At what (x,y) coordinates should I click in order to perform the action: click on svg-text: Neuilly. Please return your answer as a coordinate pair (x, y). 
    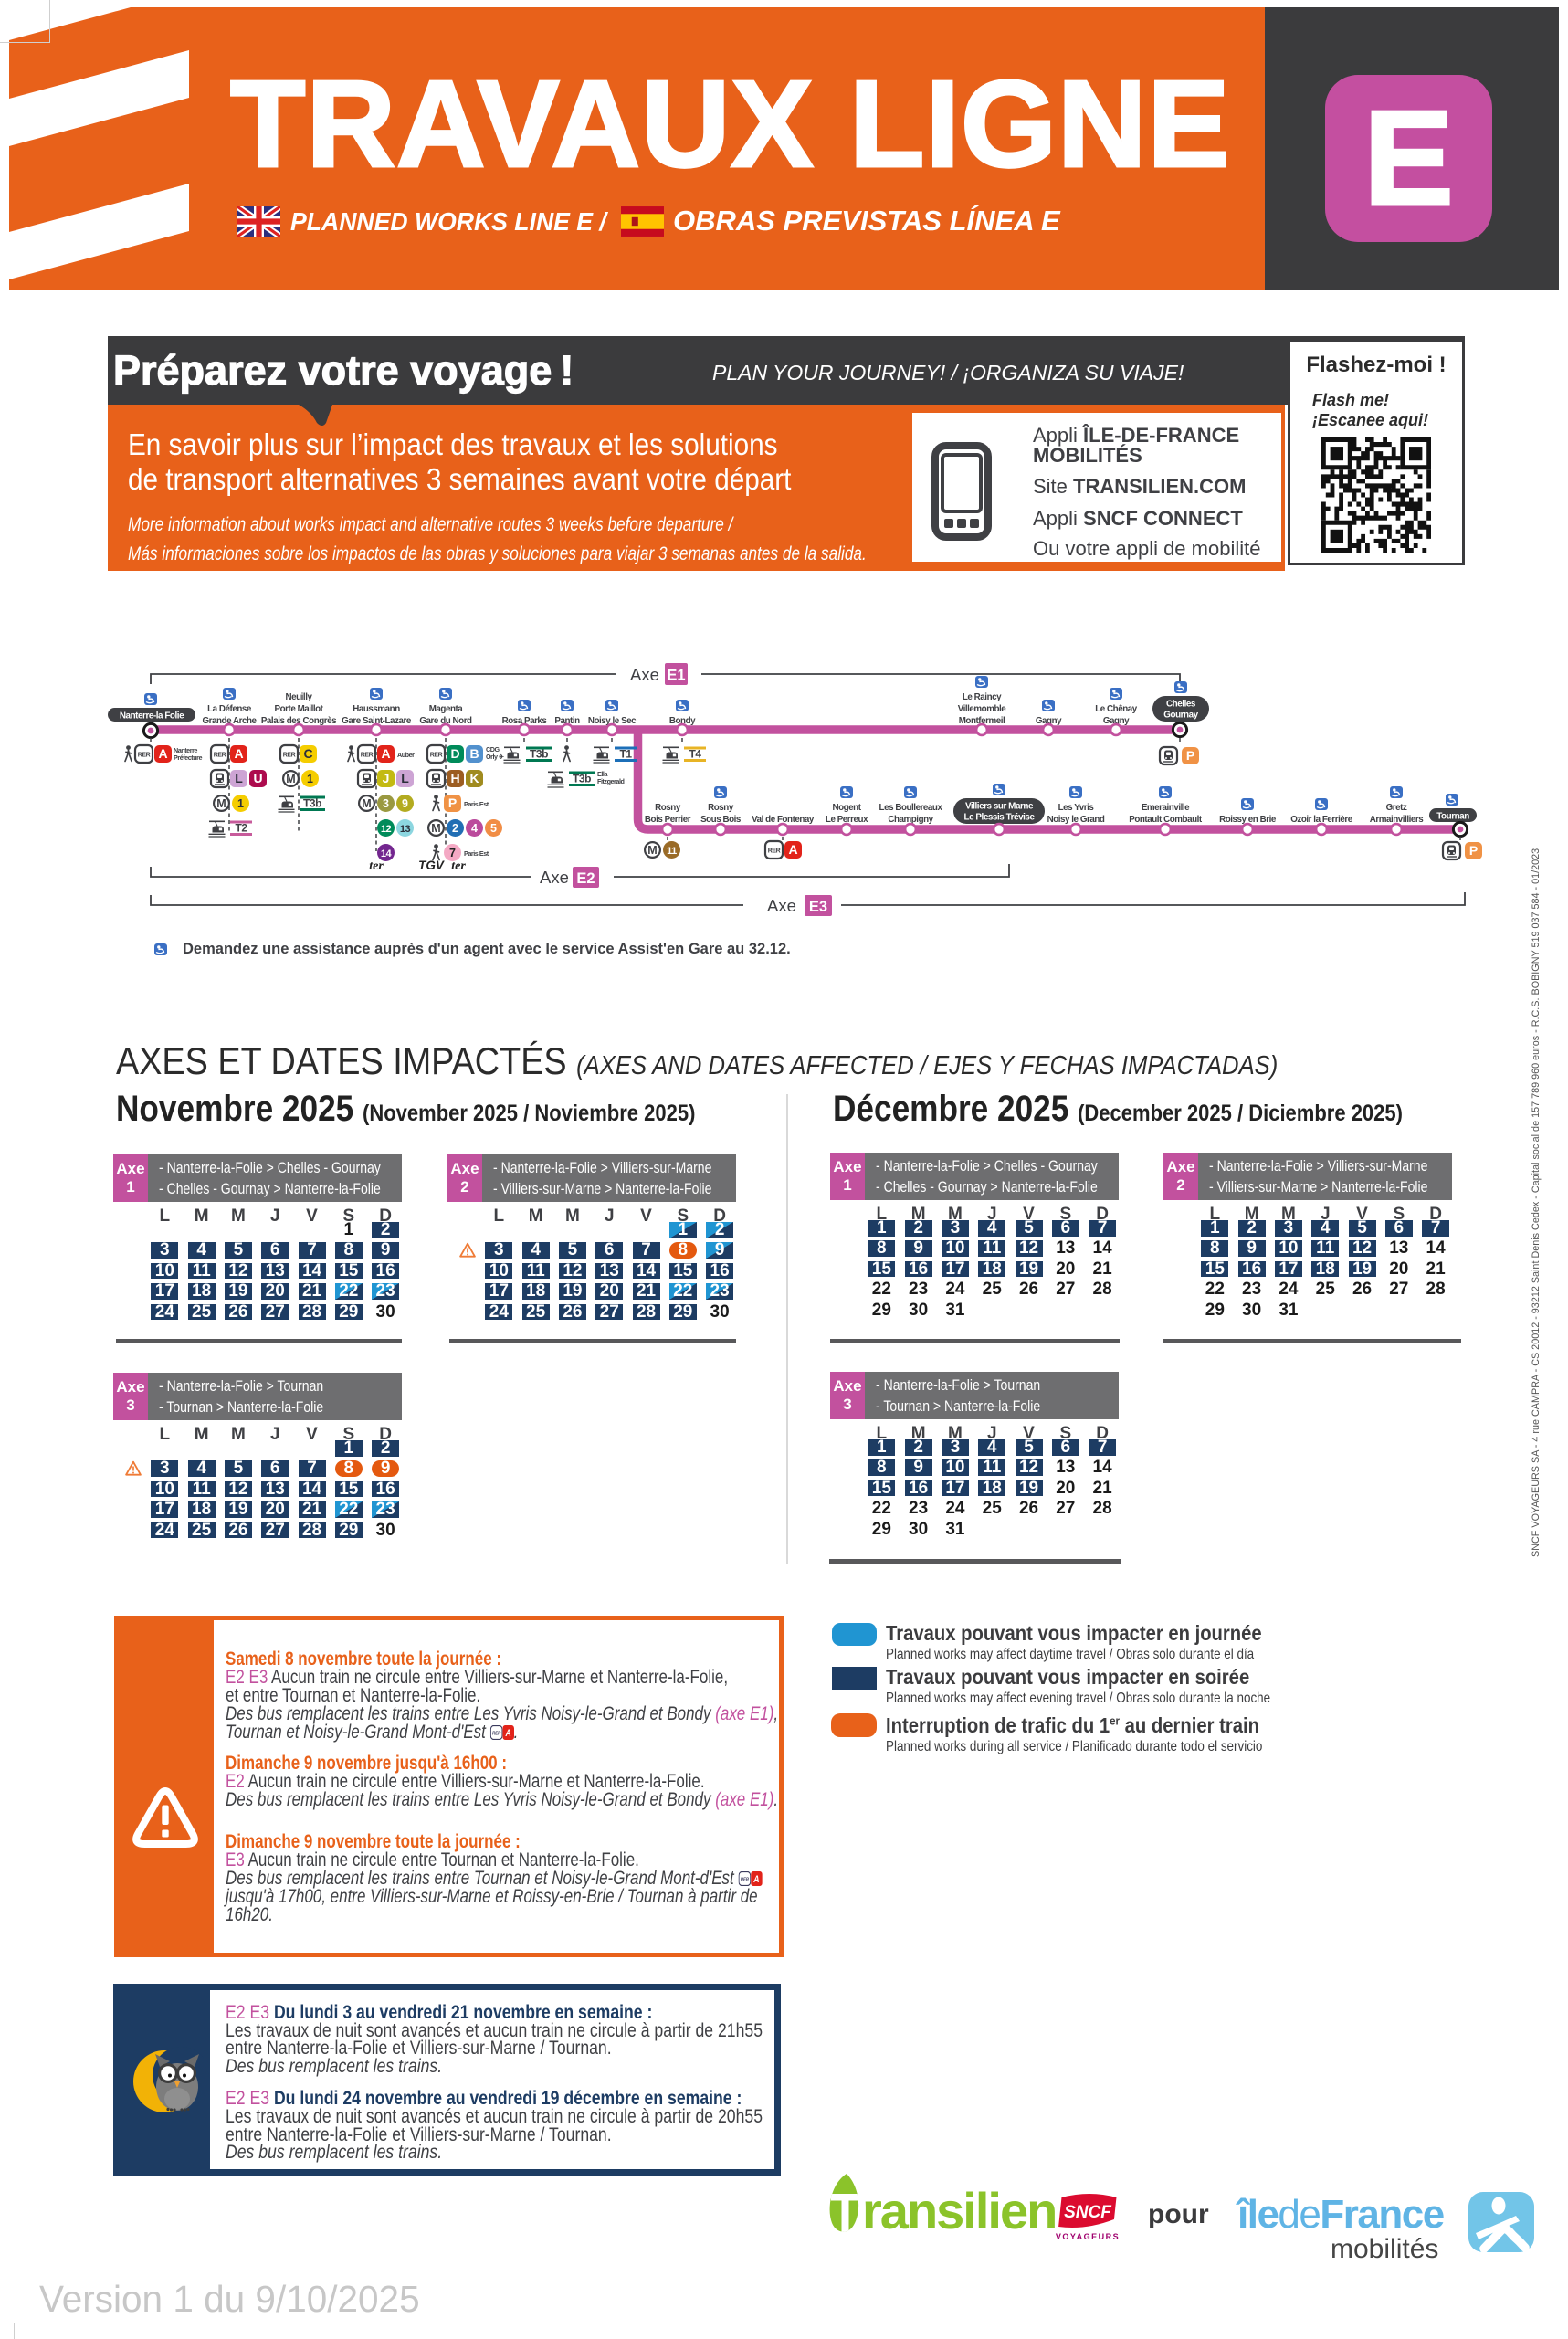
    Looking at the image, I should click on (299, 697).